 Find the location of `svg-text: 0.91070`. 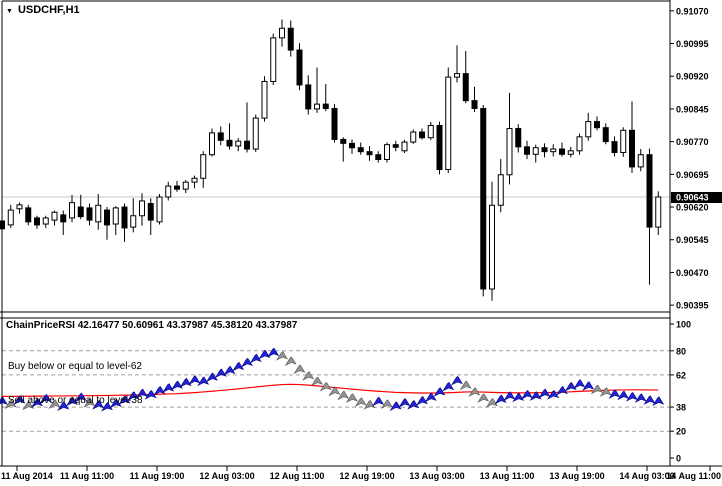

svg-text: 0.91070 is located at coordinates (692, 11).